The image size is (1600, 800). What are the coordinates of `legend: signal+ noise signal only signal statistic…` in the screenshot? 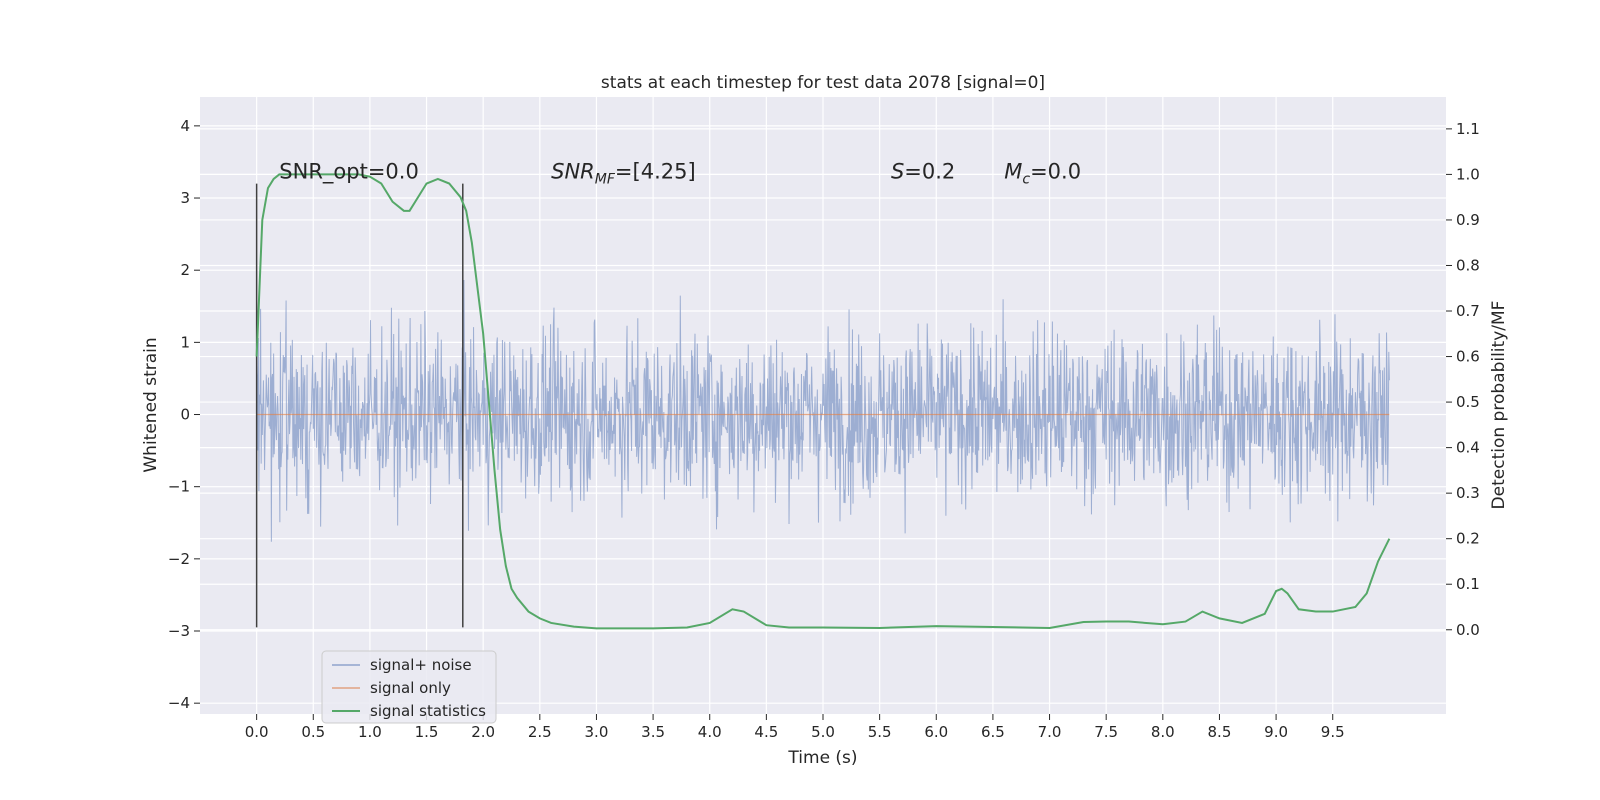 It's located at (409, 687).